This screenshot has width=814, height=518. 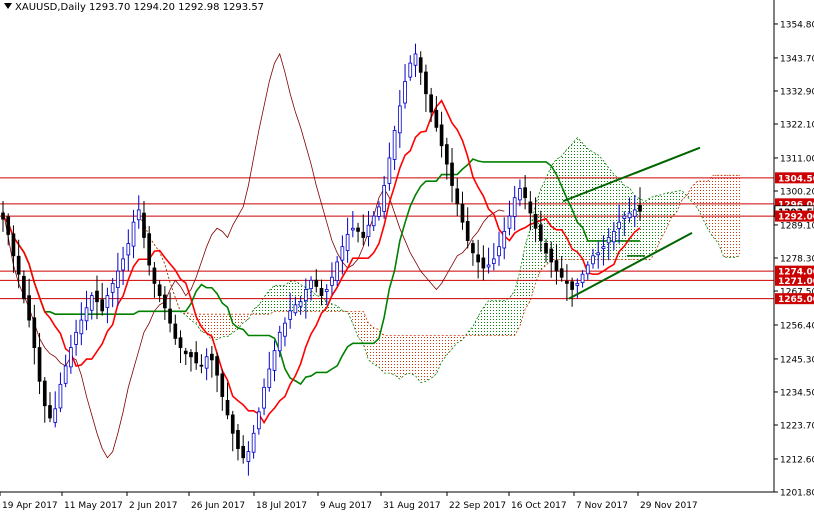 What do you see at coordinates (154, 7) in the screenshot?
I see `ohlc-high: 1294.20` at bounding box center [154, 7].